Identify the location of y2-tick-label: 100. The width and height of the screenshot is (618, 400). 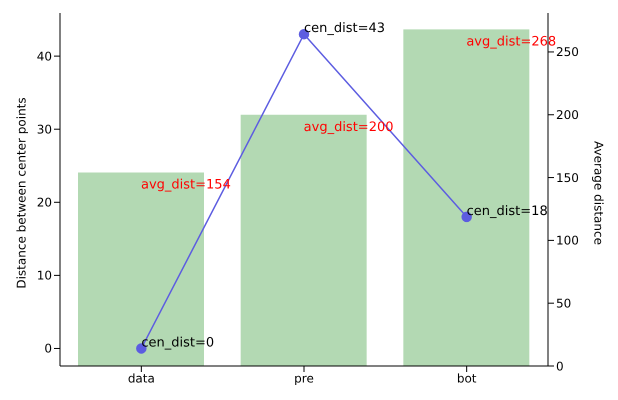
(567, 241).